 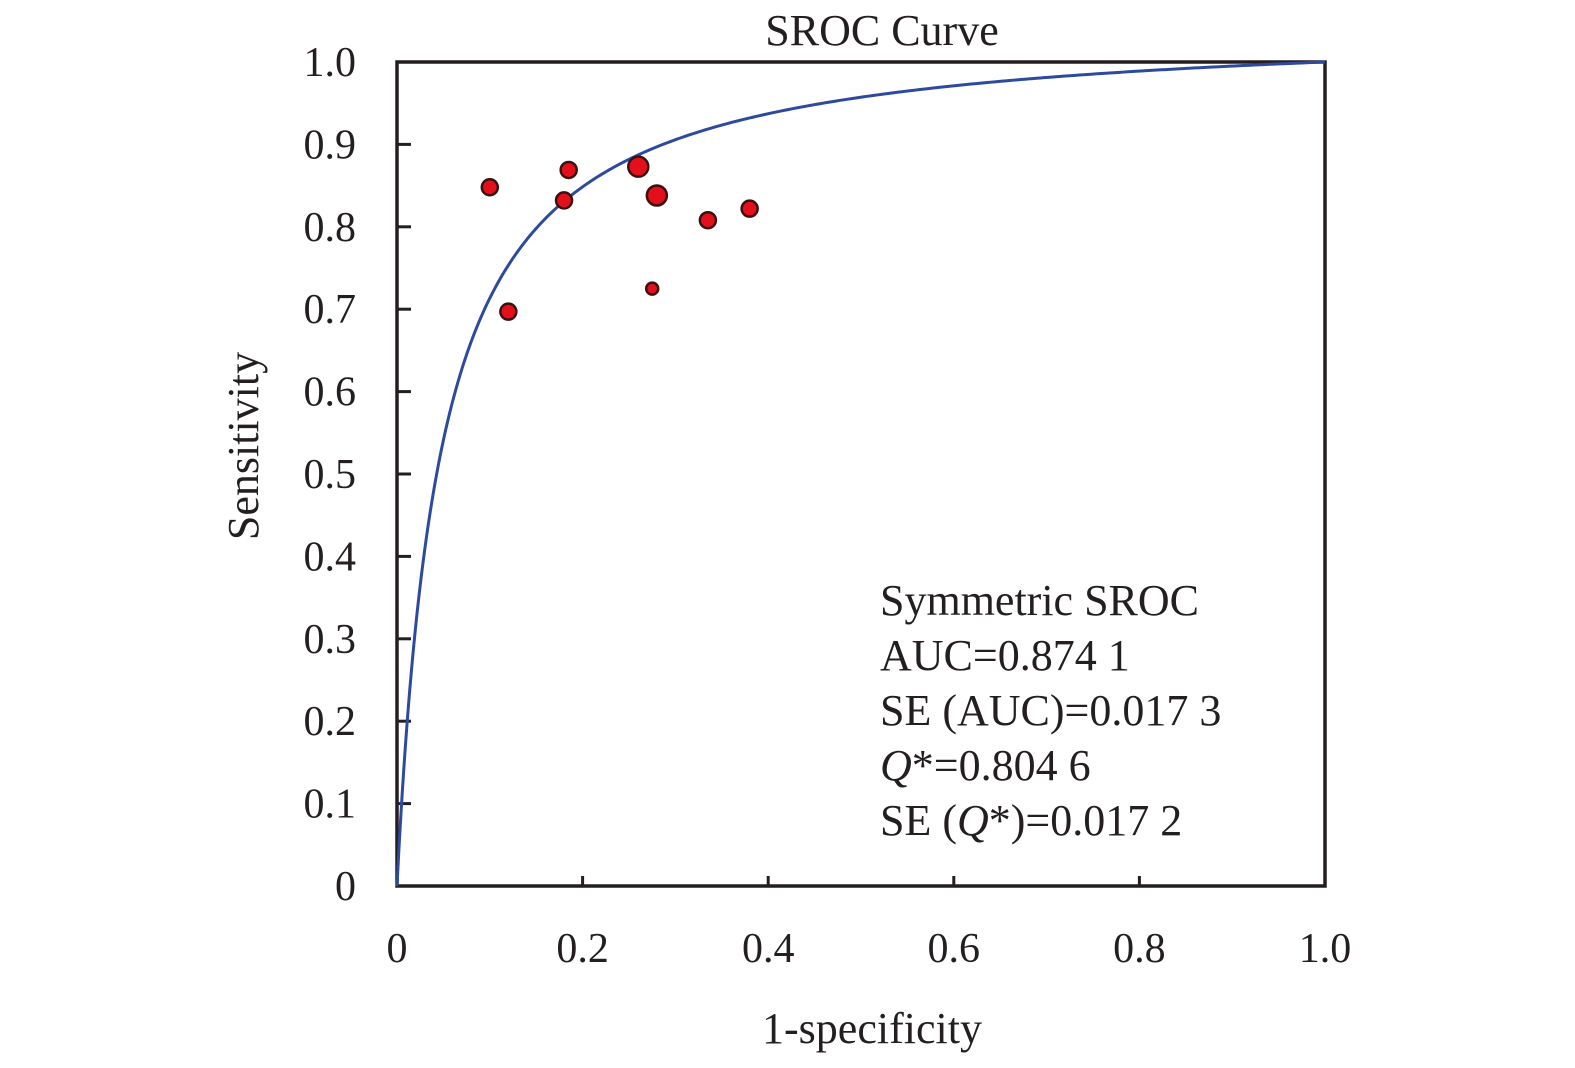 I want to click on y-axis: 0 0.1 0.2 0.3 0.4 0.5 0.6 0.7 0.8 0.9 1.0, so click(x=357, y=475).